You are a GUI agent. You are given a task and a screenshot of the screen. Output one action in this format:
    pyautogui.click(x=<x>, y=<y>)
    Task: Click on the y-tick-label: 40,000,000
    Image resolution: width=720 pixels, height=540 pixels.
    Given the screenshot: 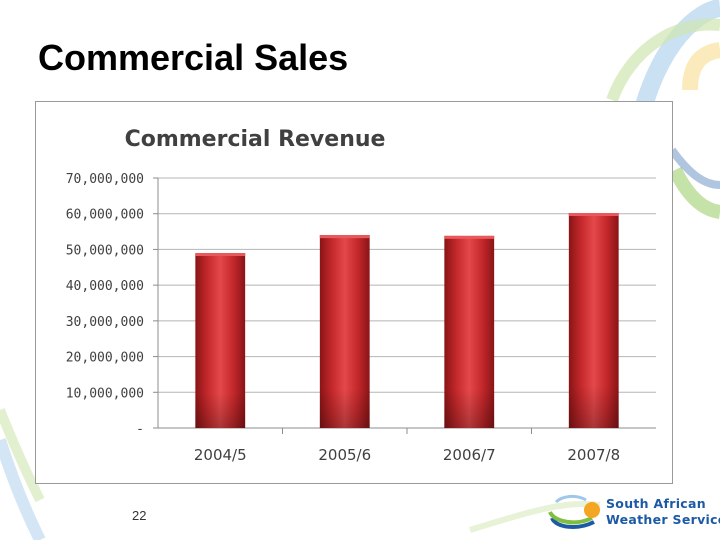 What is the action you would take?
    pyautogui.click(x=105, y=286)
    